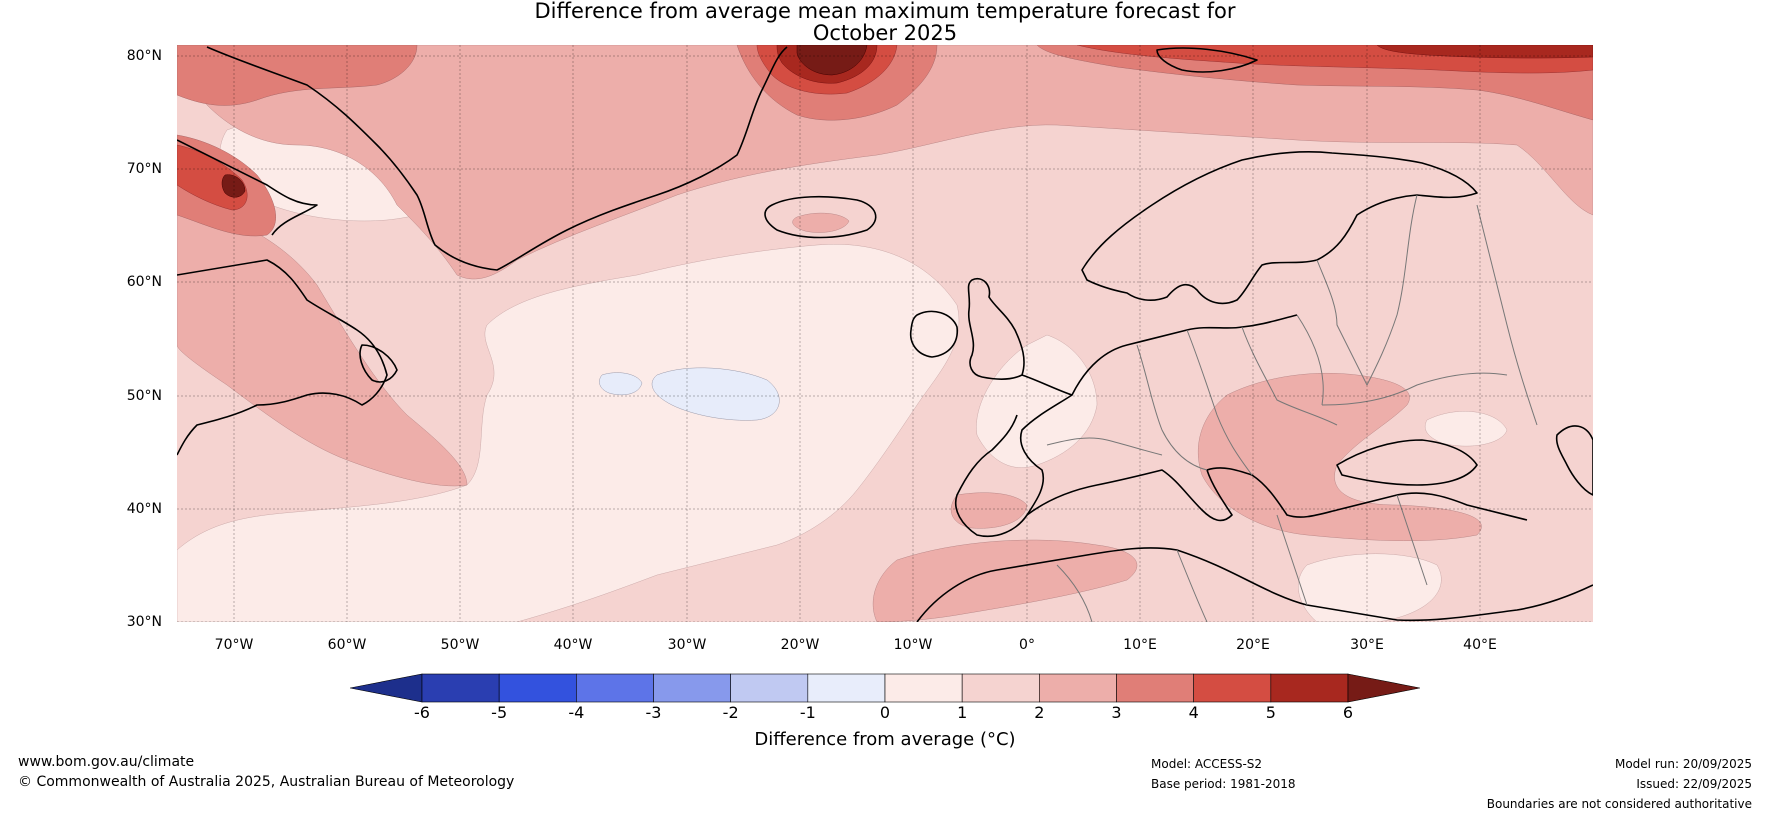 Image resolution: width=1770 pixels, height=816 pixels. What do you see at coordinates (233, 186) in the screenshot?
I see `anomaly-region-6-plus-w` at bounding box center [233, 186].